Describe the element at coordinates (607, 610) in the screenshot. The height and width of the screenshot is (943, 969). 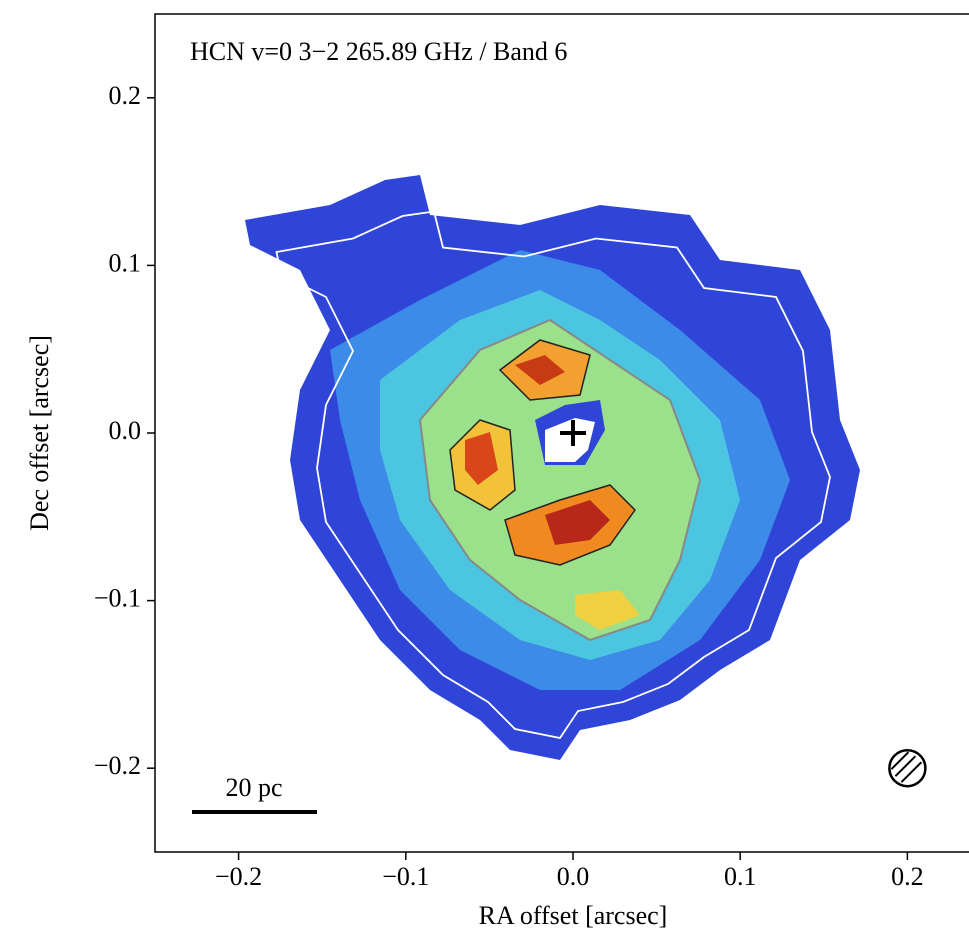
I see `map-yellow2` at that location.